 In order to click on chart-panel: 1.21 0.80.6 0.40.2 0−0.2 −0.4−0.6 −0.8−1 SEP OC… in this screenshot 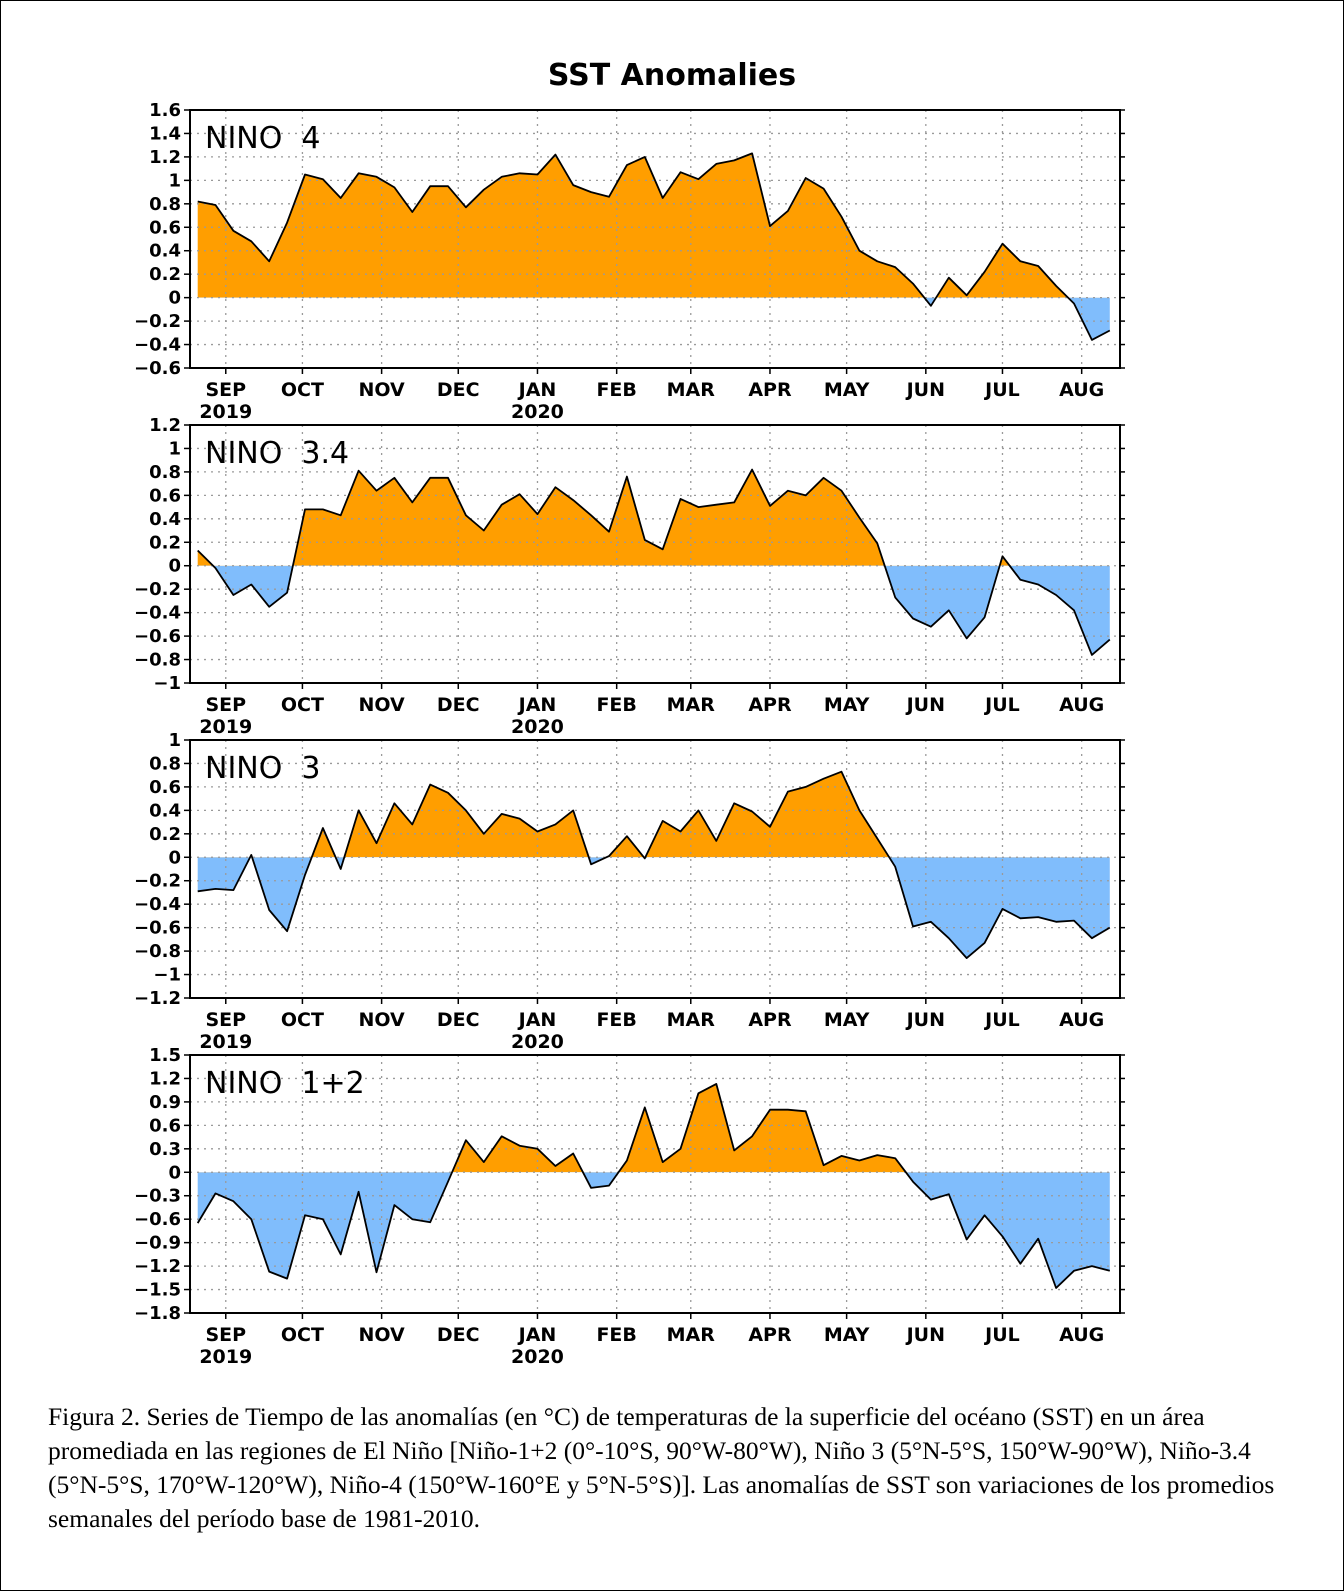, I will do `click(629, 576)`.